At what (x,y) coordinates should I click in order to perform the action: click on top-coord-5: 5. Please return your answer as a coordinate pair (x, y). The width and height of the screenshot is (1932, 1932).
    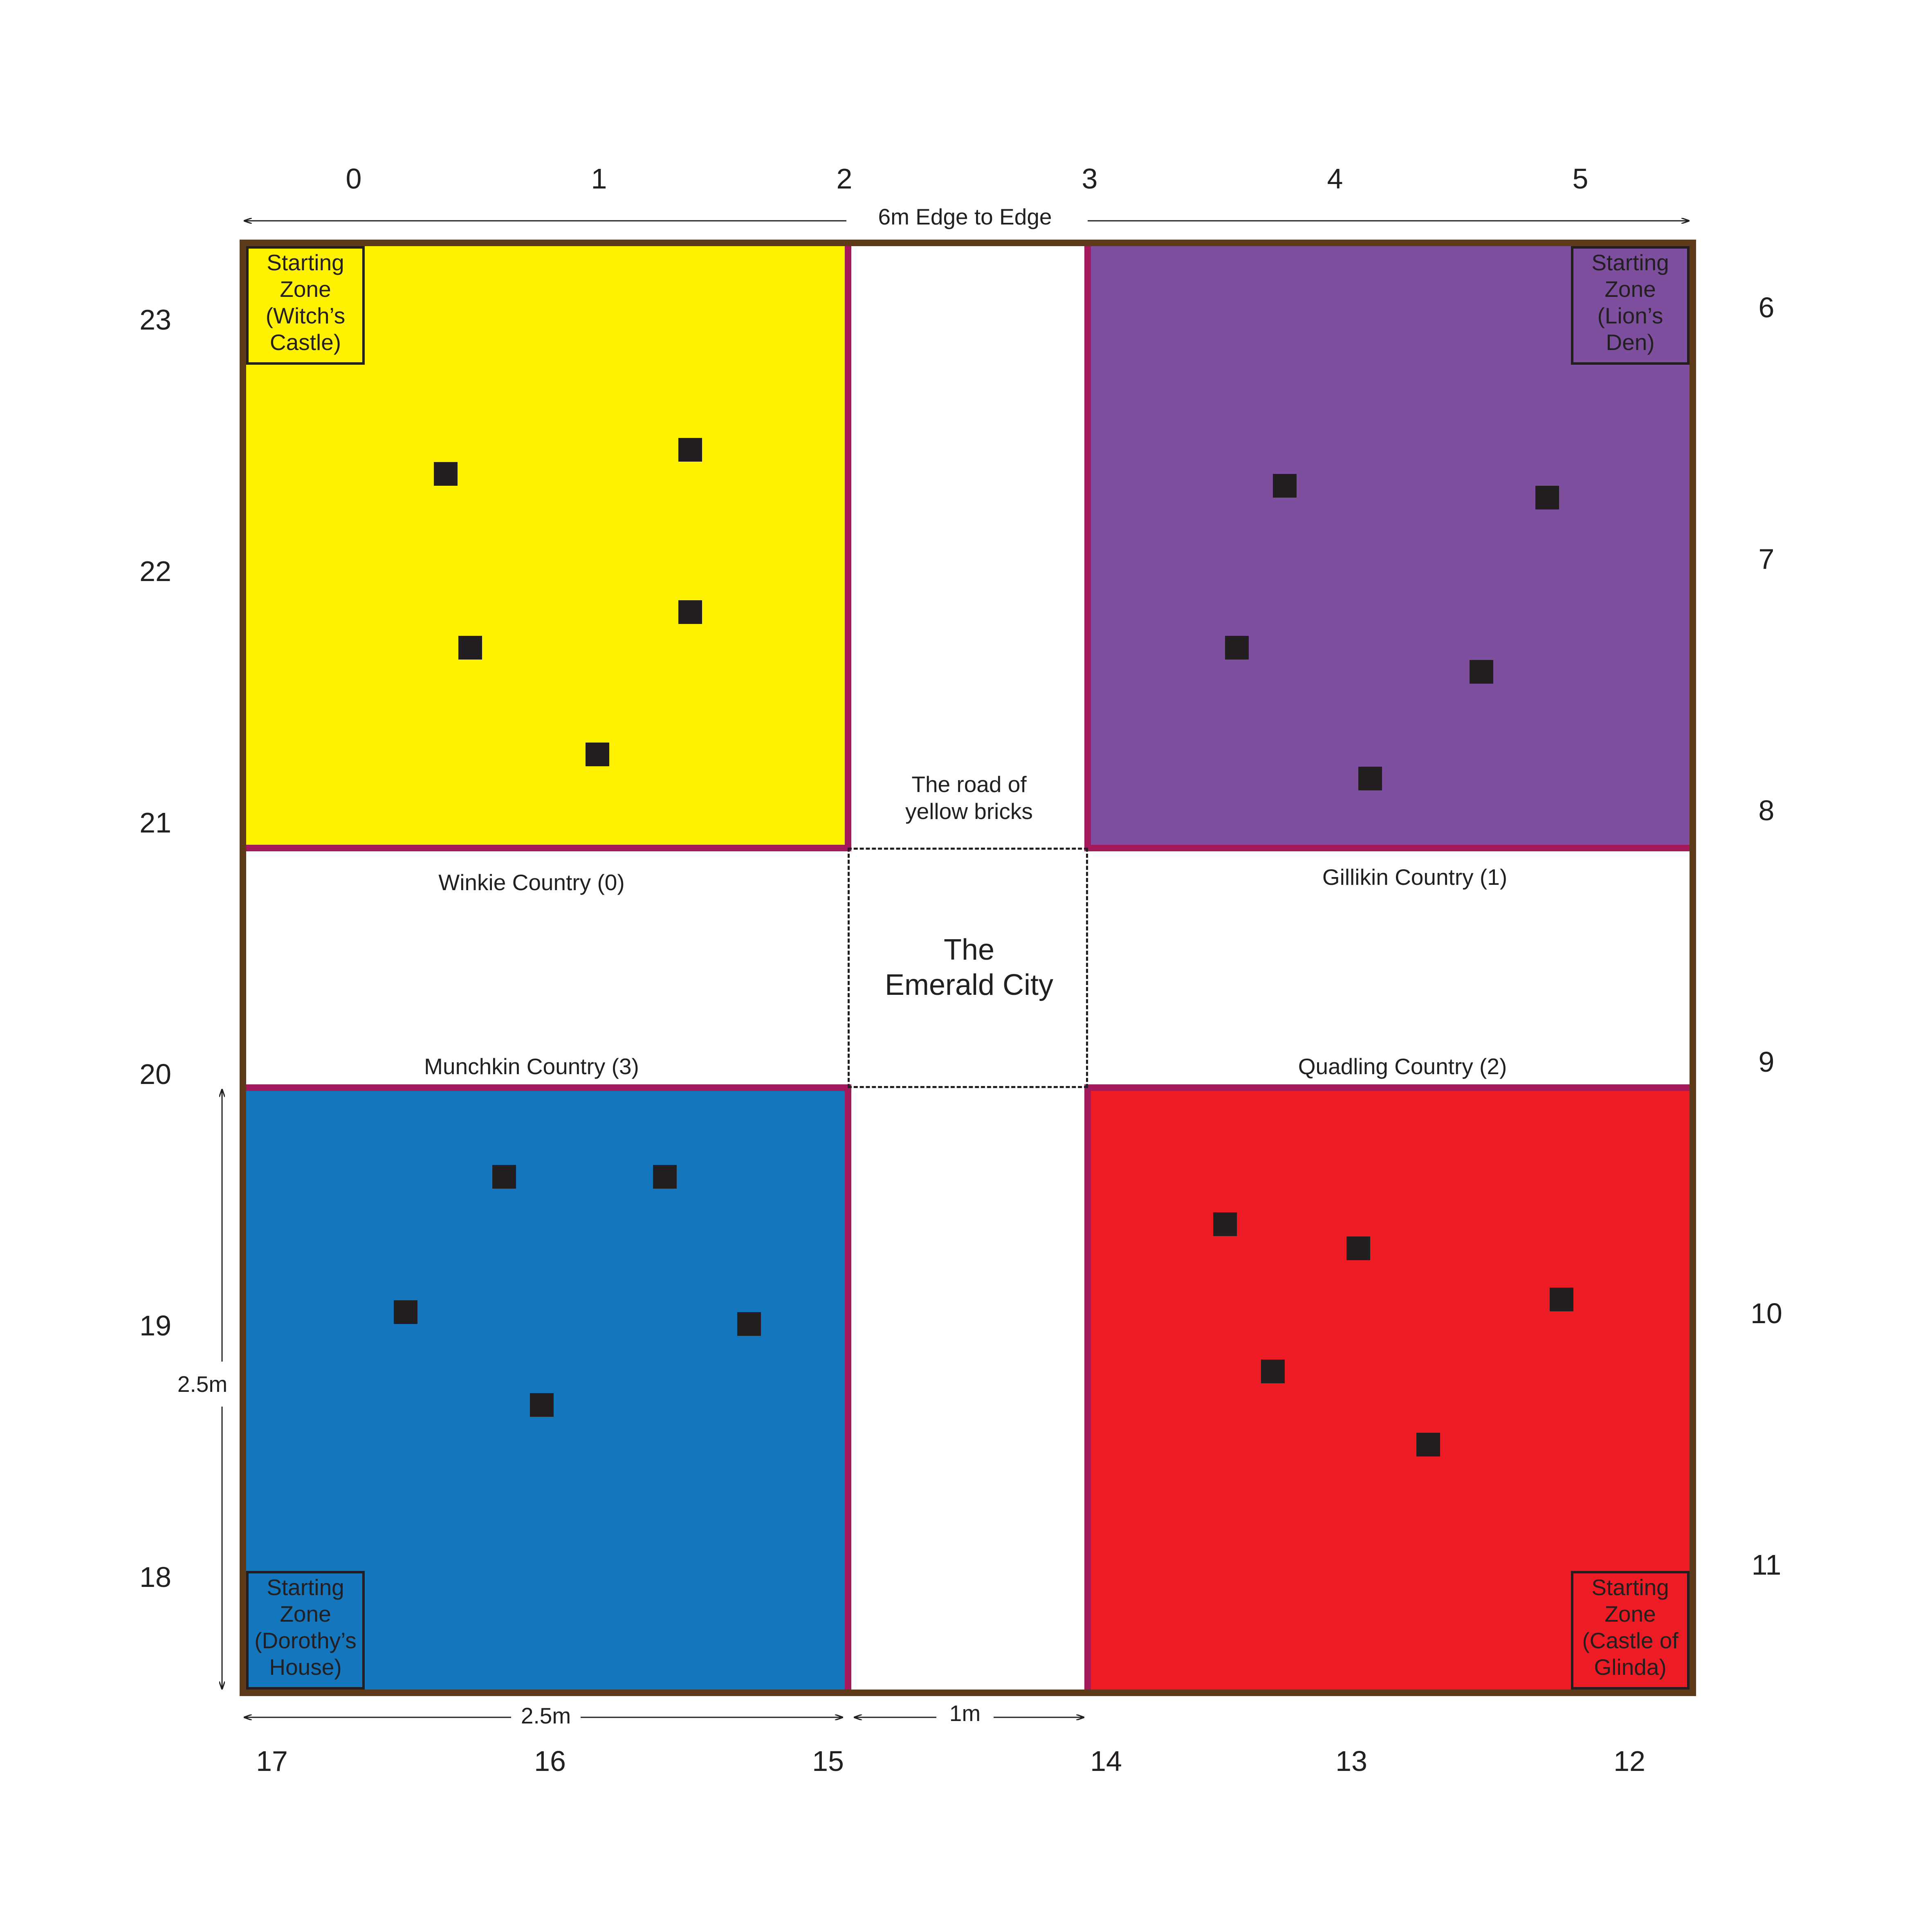
    Looking at the image, I should click on (1580, 179).